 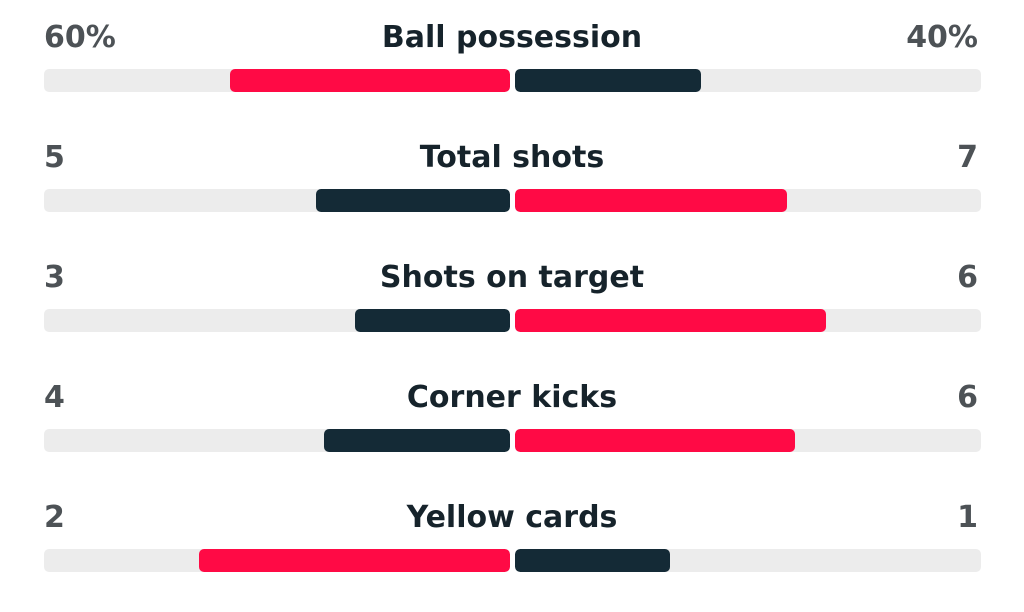 What do you see at coordinates (512, 517) in the screenshot?
I see `stat-label: Yellow cards` at bounding box center [512, 517].